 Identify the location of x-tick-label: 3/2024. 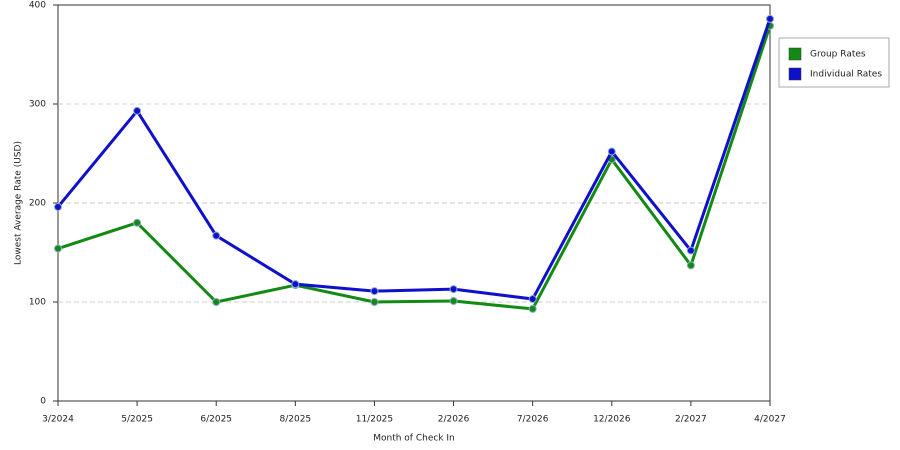
(58, 420).